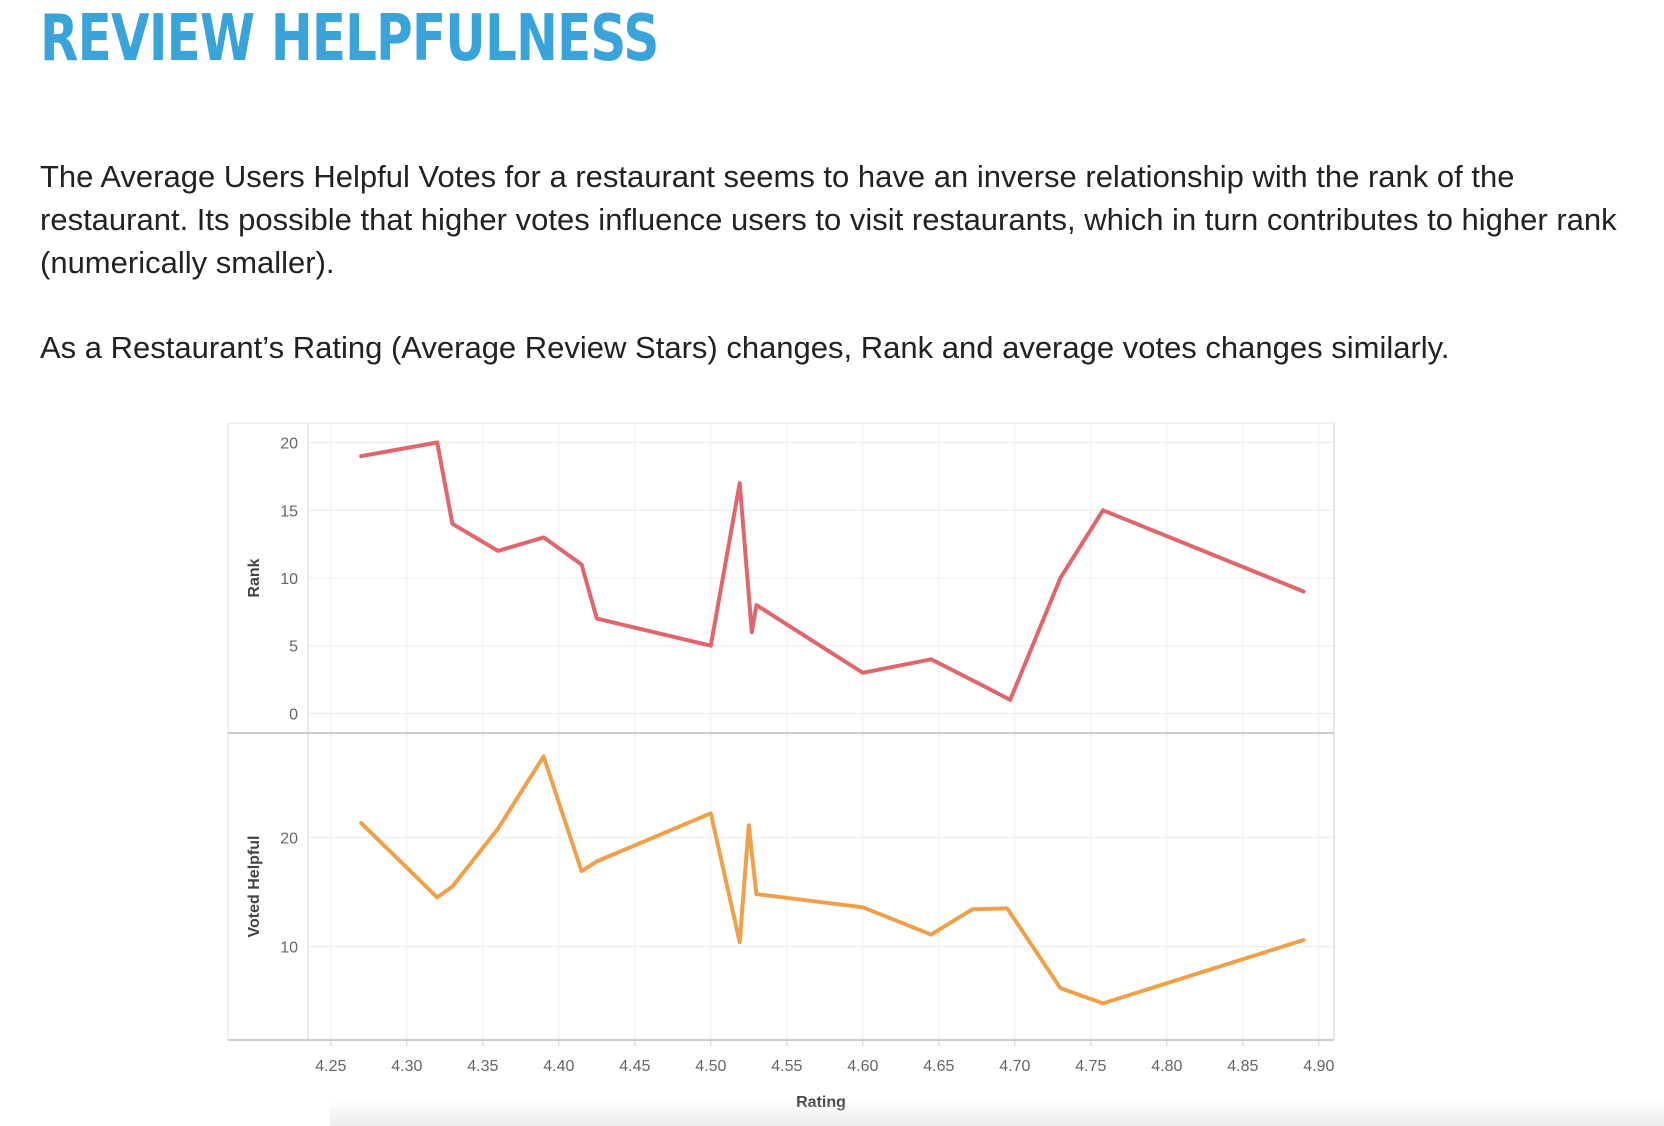  I want to click on x-tick-label: 4.45, so click(634, 1066).